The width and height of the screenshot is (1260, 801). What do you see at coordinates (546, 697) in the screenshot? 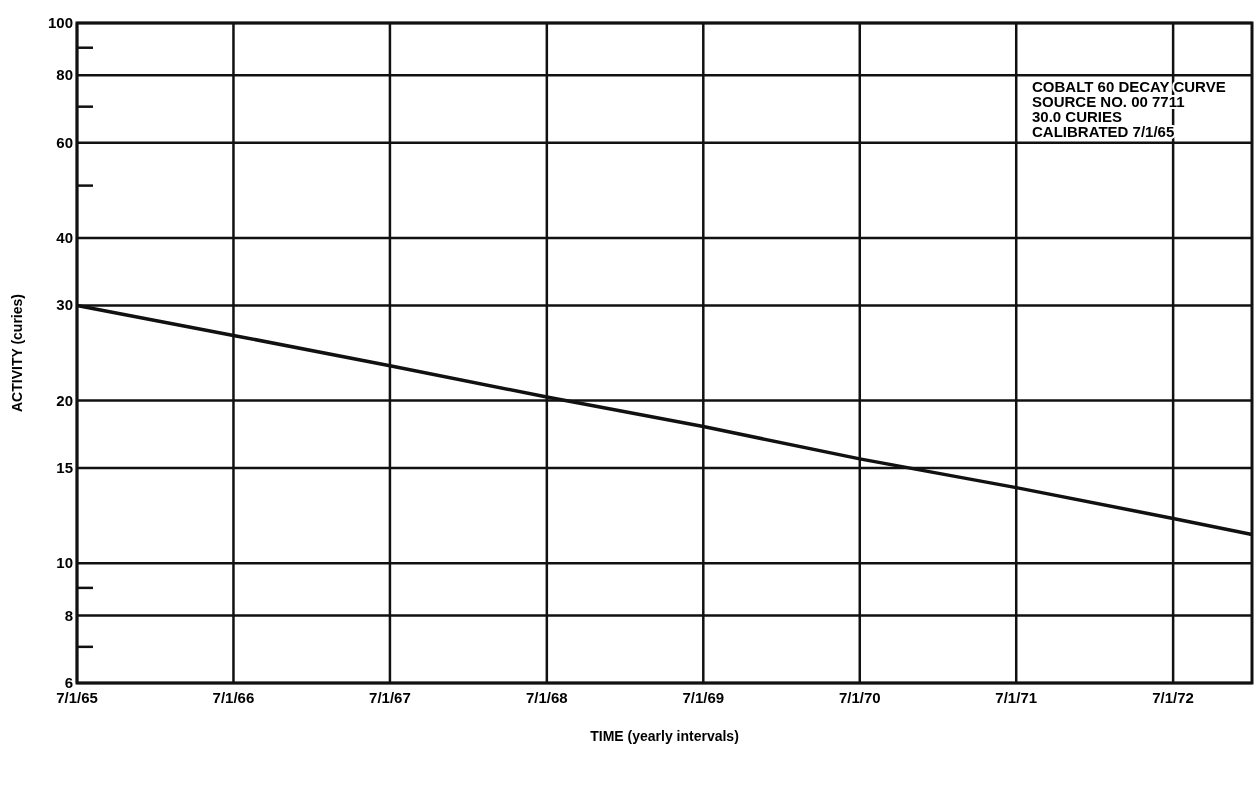
I see `x-tick-label: 7/1/68` at bounding box center [546, 697].